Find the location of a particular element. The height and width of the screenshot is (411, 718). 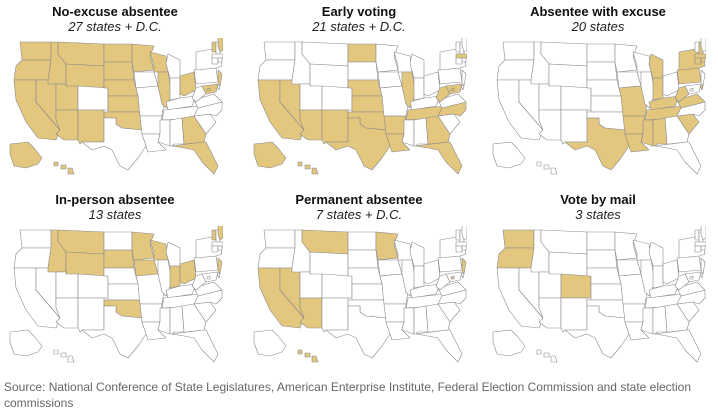

panel-subtitle: 20 states is located at coordinates (598, 26).